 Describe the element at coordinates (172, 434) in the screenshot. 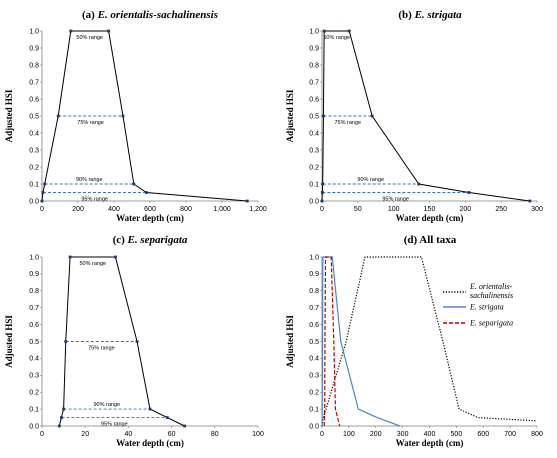

I see `x-tick-label: 60` at that location.